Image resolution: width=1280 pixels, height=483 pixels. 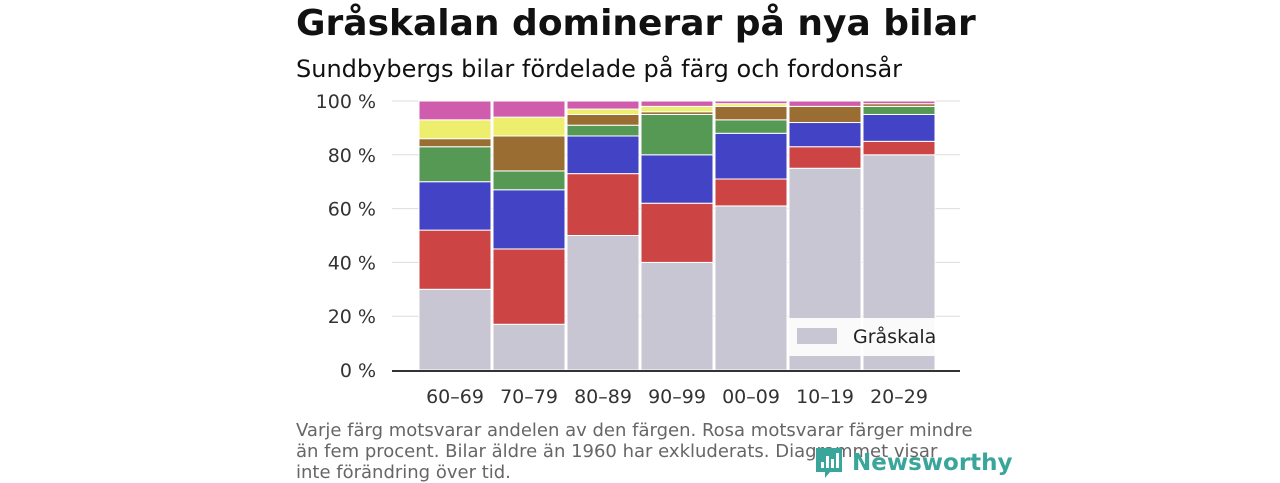 I want to click on legend-box, so click(x=862, y=337).